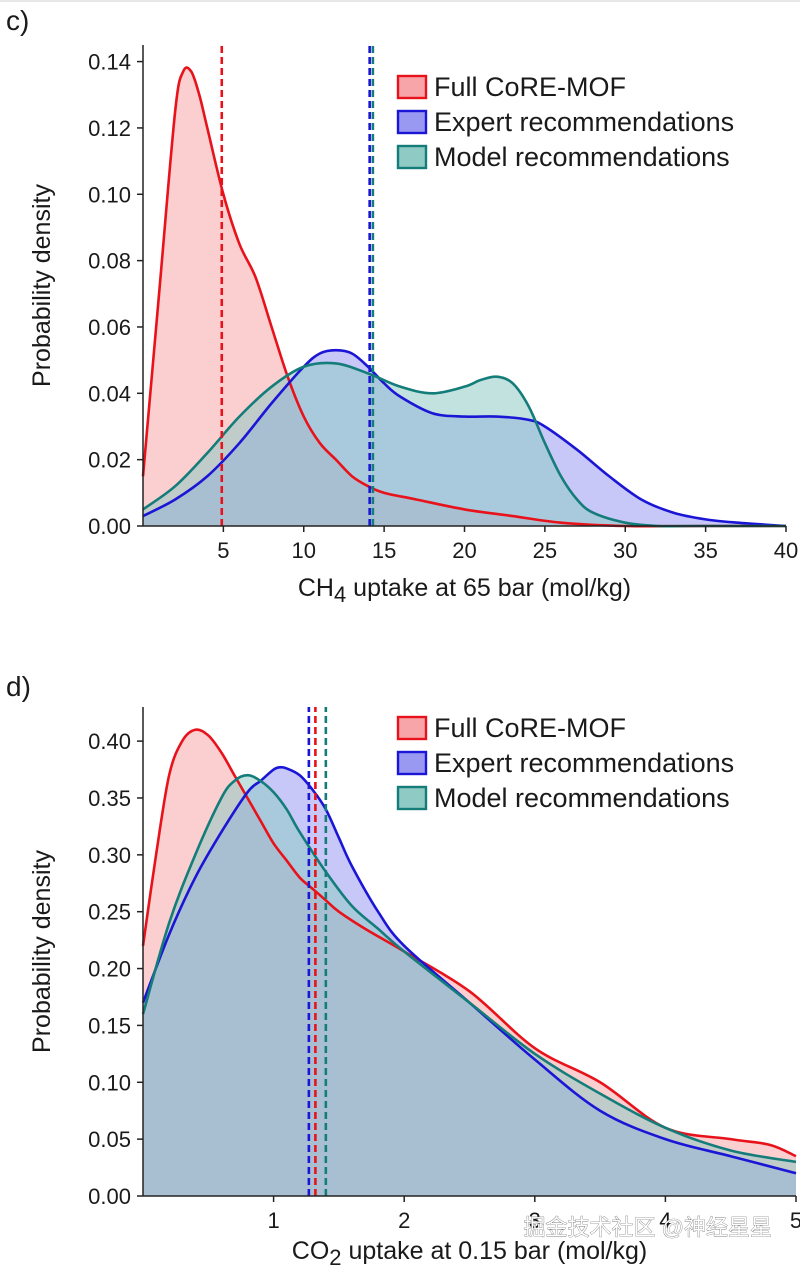 The width and height of the screenshot is (800, 1268). Describe the element at coordinates (665, 1220) in the screenshot. I see `x-tick-label: 4` at that location.